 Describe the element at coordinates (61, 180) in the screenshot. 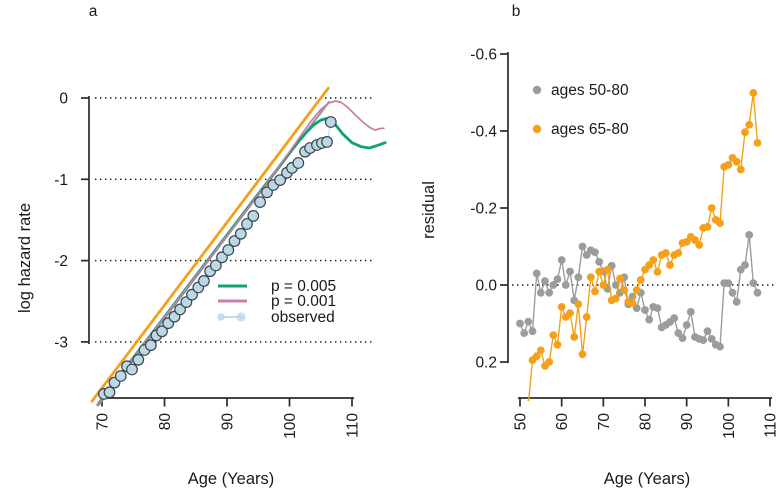

I see `y-tick-label: -1` at that location.